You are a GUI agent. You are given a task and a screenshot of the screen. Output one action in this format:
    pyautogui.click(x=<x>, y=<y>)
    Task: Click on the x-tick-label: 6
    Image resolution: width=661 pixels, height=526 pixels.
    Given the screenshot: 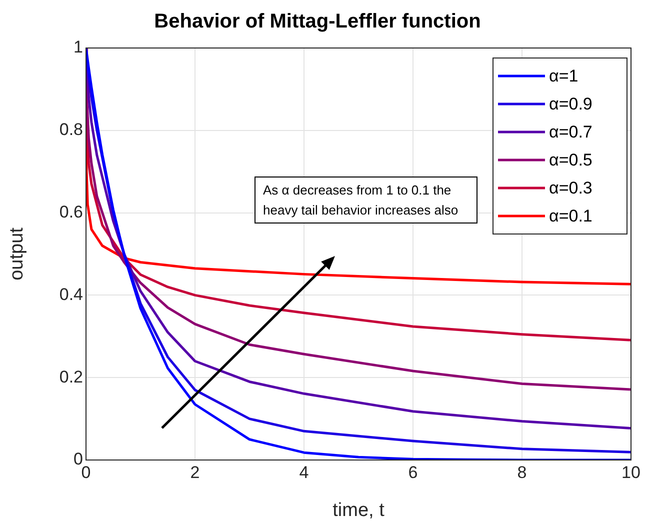 What is the action you would take?
    pyautogui.click(x=413, y=472)
    